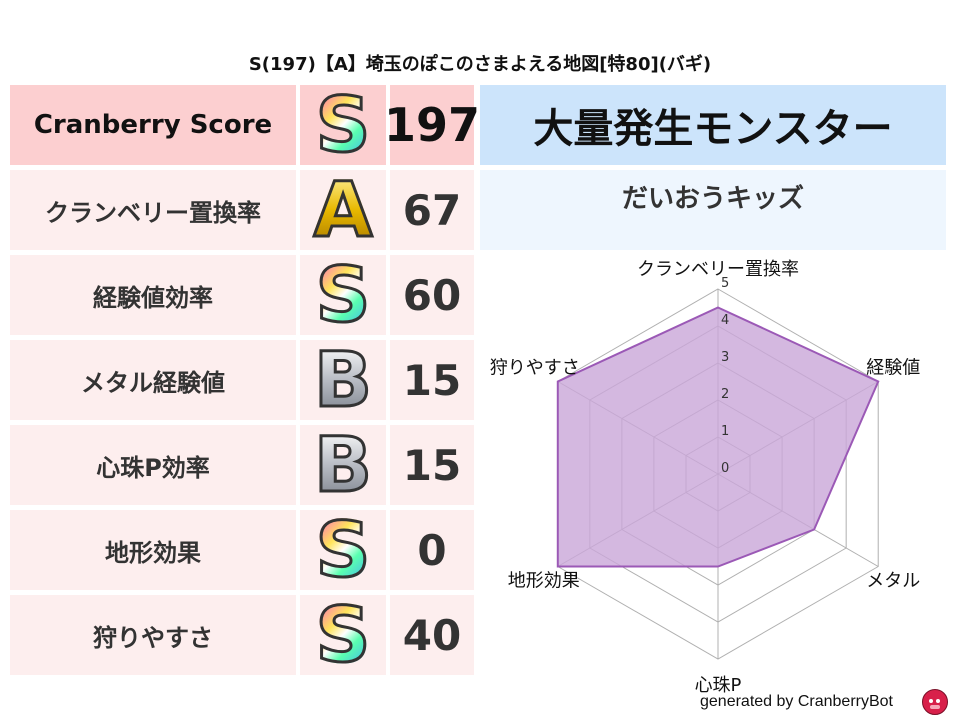 This screenshot has height=720, width=960. Describe the element at coordinates (725, 431) in the screenshot. I see `tick-label: 1` at that location.